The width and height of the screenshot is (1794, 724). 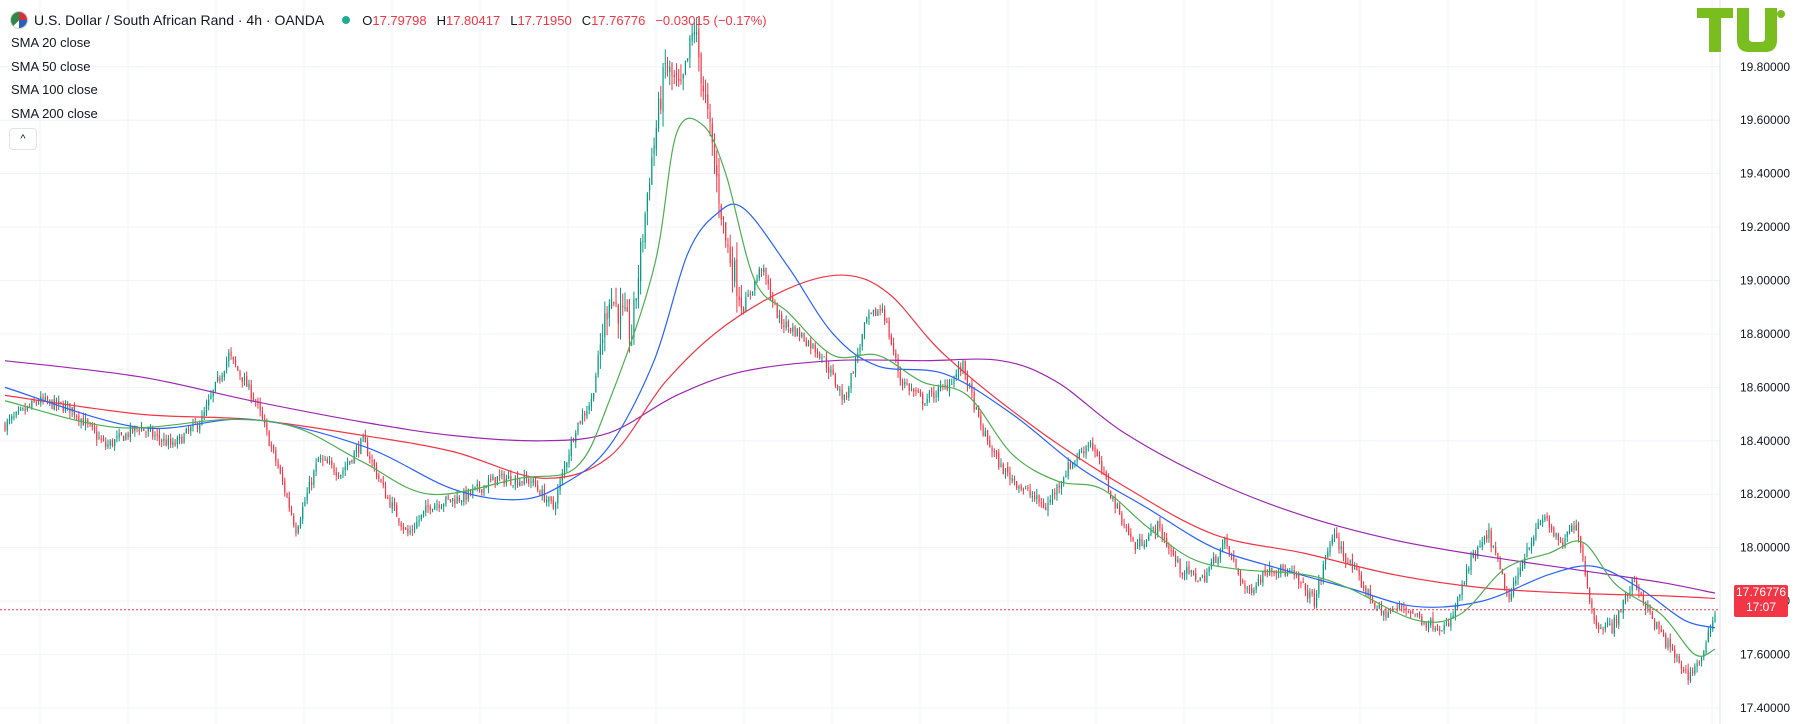 What do you see at coordinates (51, 66) in the screenshot?
I see `indicator-sma-50: SMA 50 close` at bounding box center [51, 66].